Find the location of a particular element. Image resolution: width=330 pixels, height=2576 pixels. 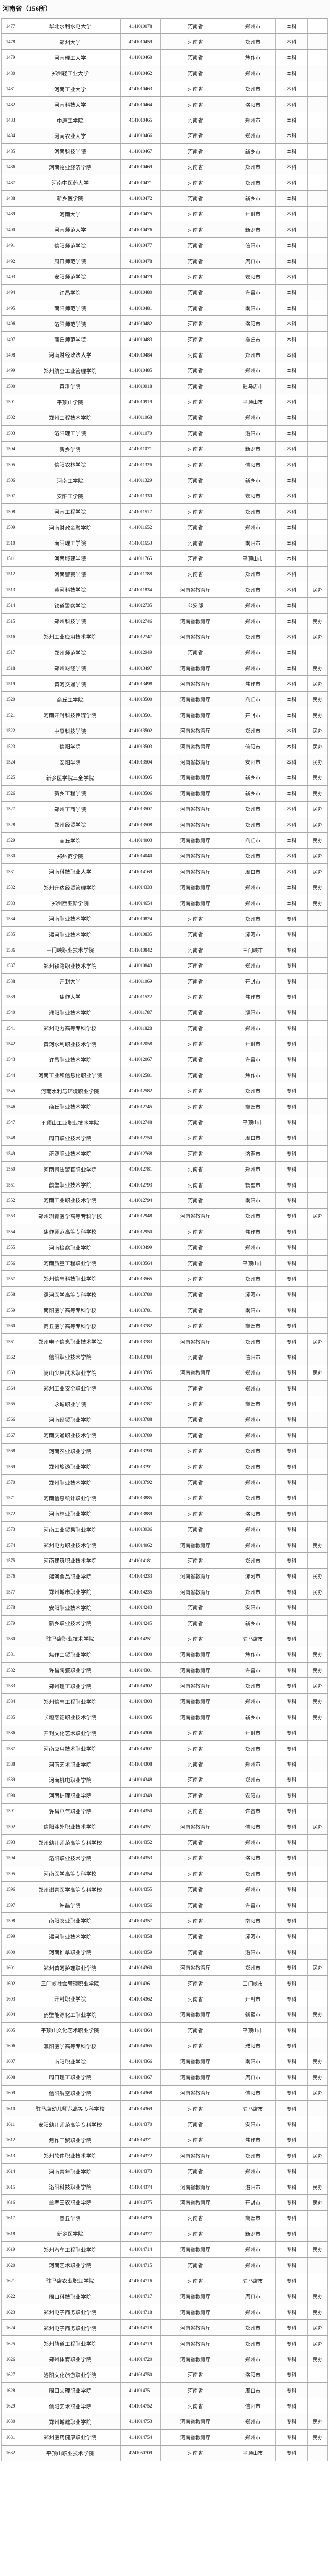

table-row: 1600 河南推拿职业学院 4141014359 河南省 洛阳市 专科 is located at coordinates (165, 1952).